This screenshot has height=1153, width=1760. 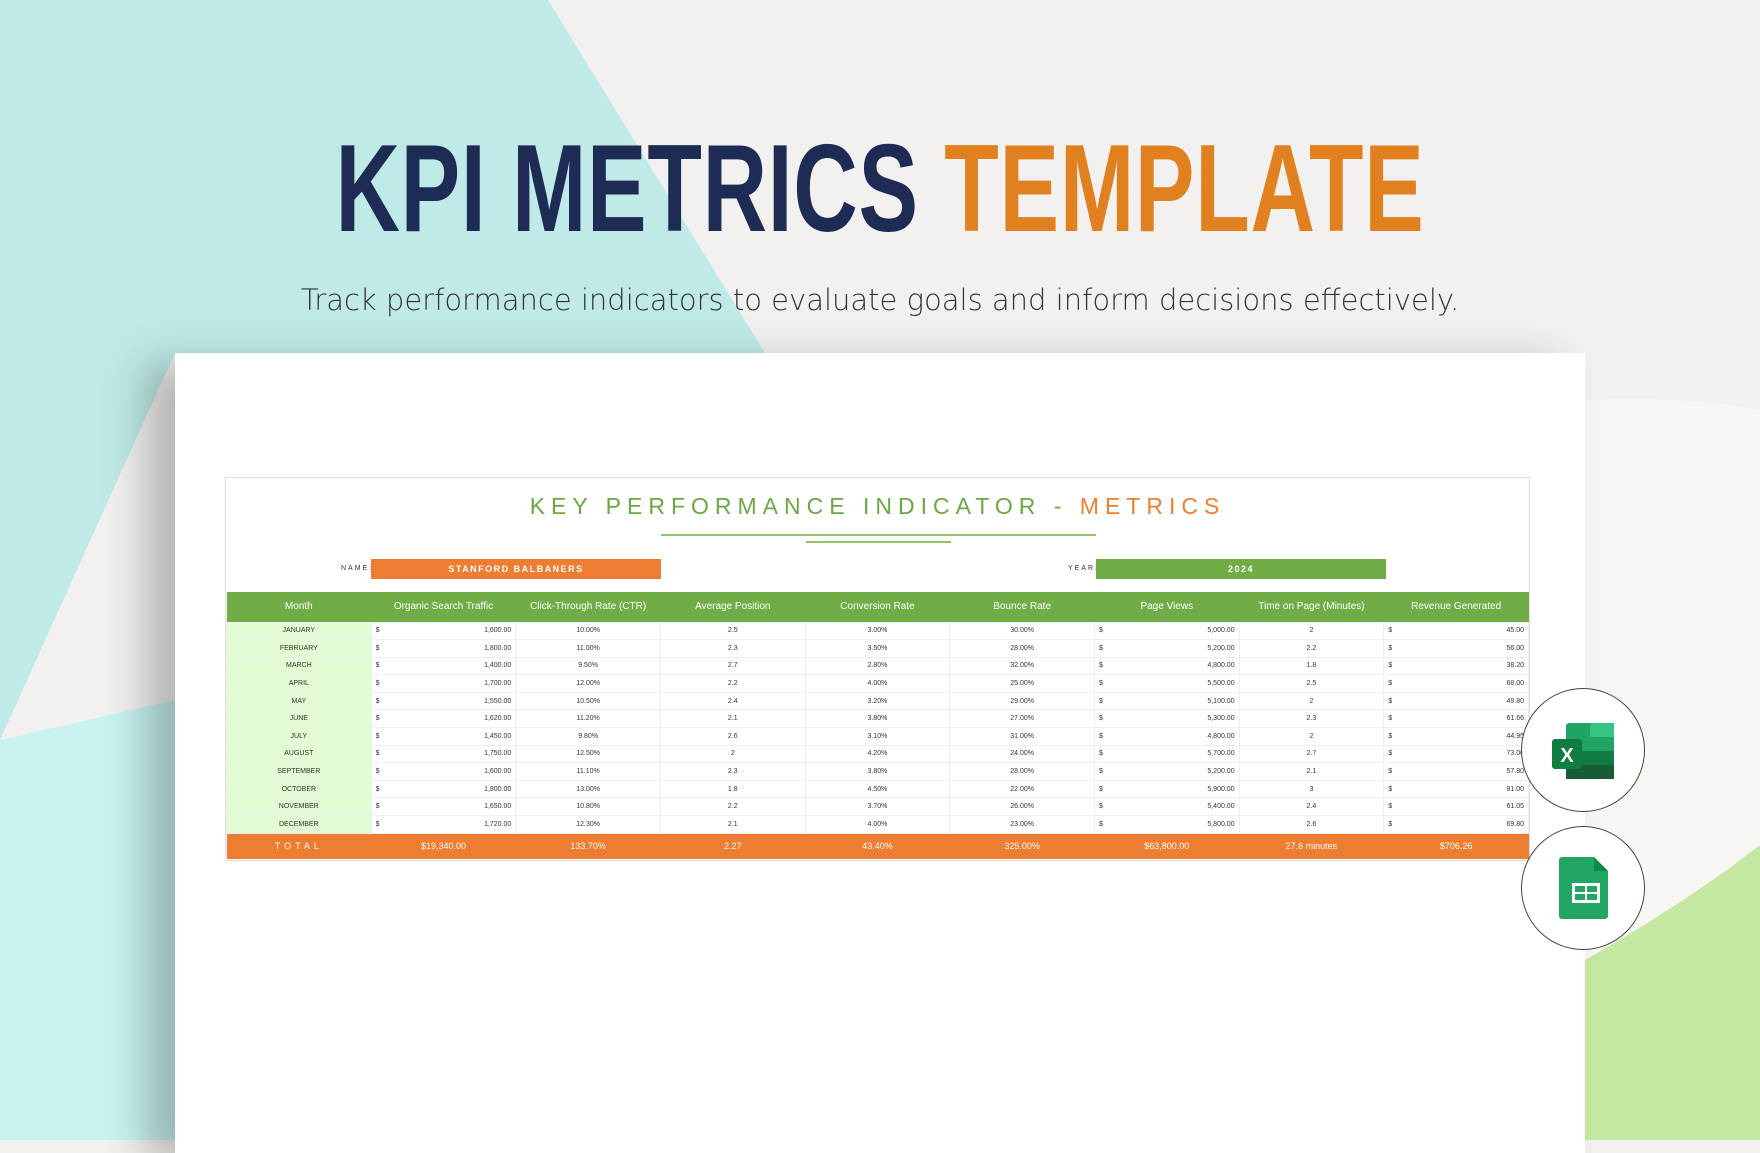 I want to click on data-cell: $5,900.00, so click(x=1166, y=789).